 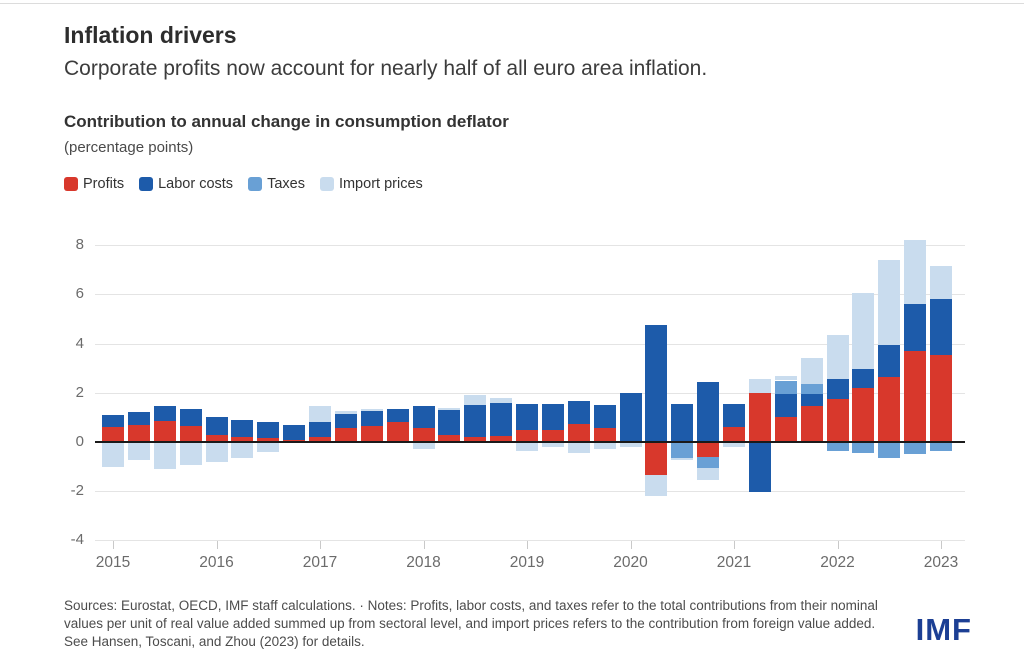 I want to click on bar-segment-2020Q2-labor-costs, so click(x=656, y=383).